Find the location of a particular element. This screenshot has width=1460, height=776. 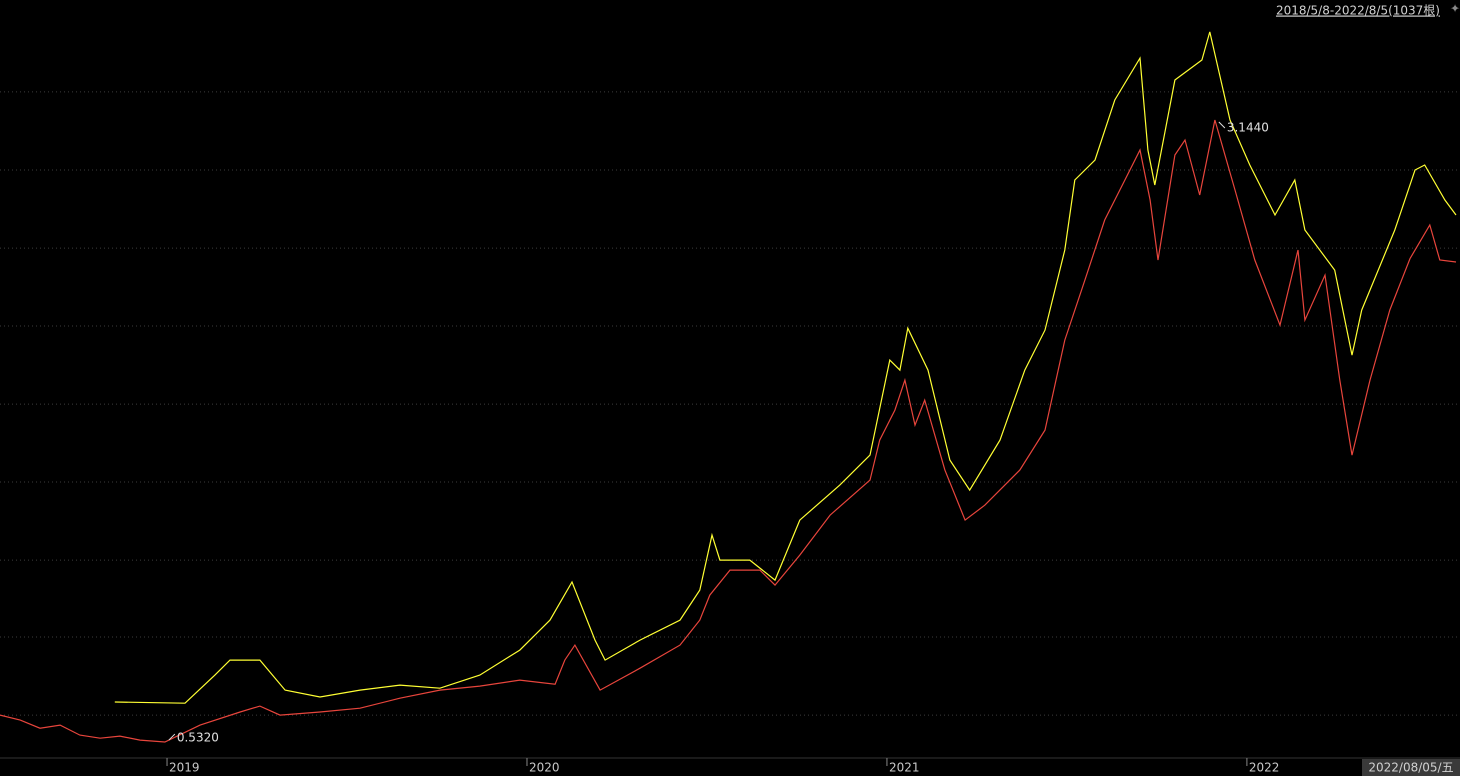

range-label: 2018/5/8-2022/8/5(1037根) is located at coordinates (1358, 11).